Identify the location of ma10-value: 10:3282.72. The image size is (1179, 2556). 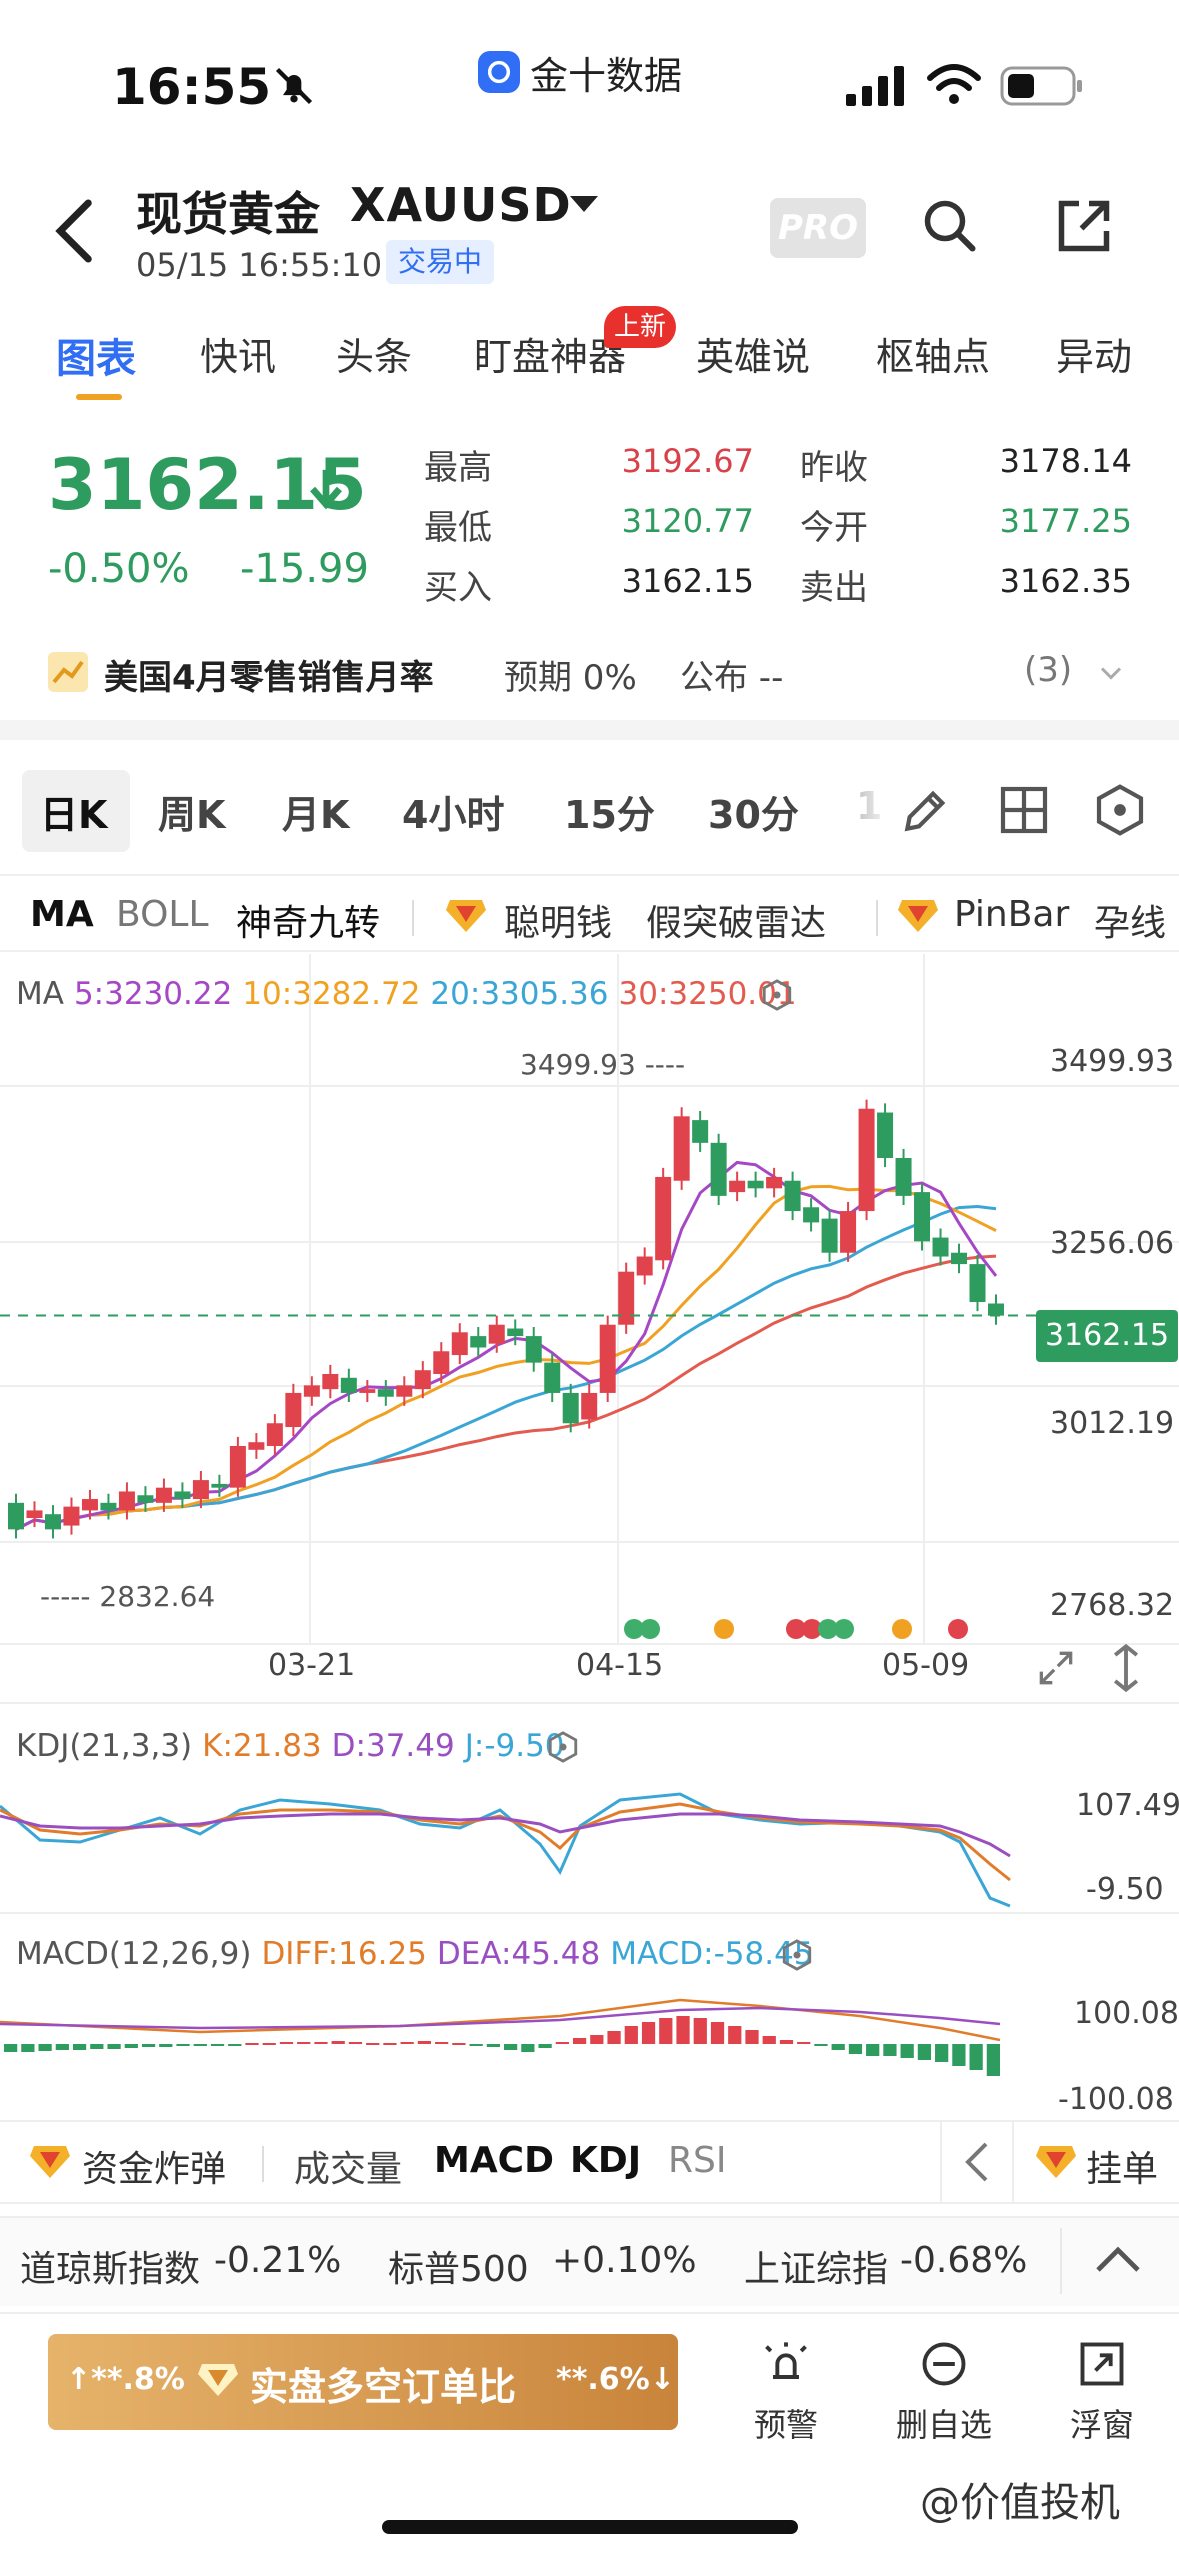
(331, 994).